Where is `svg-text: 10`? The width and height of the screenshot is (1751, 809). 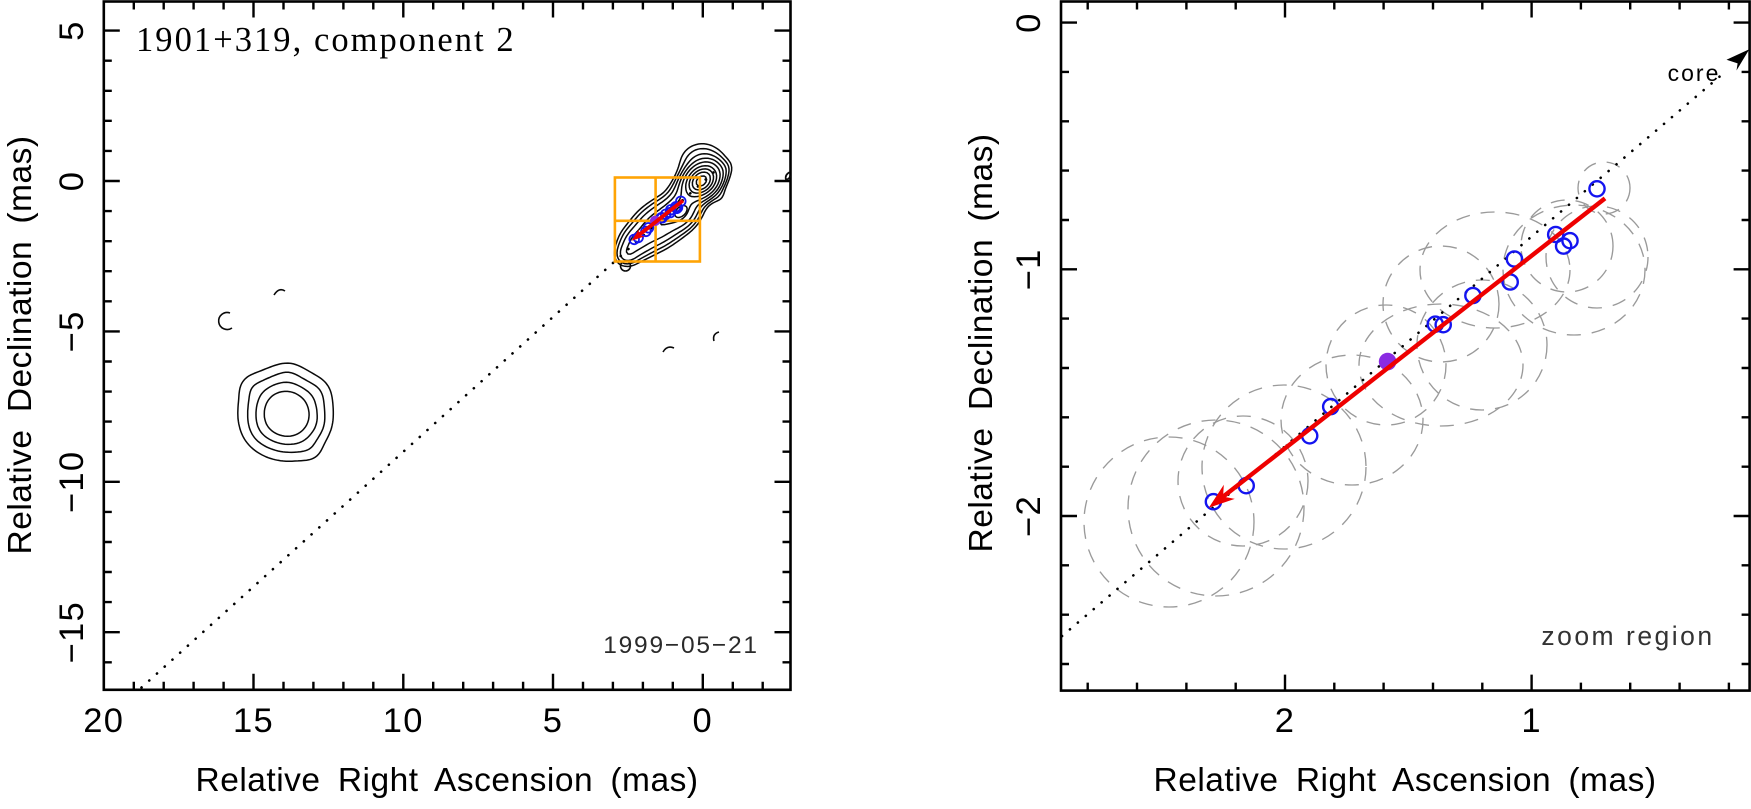 svg-text: 10 is located at coordinates (403, 721).